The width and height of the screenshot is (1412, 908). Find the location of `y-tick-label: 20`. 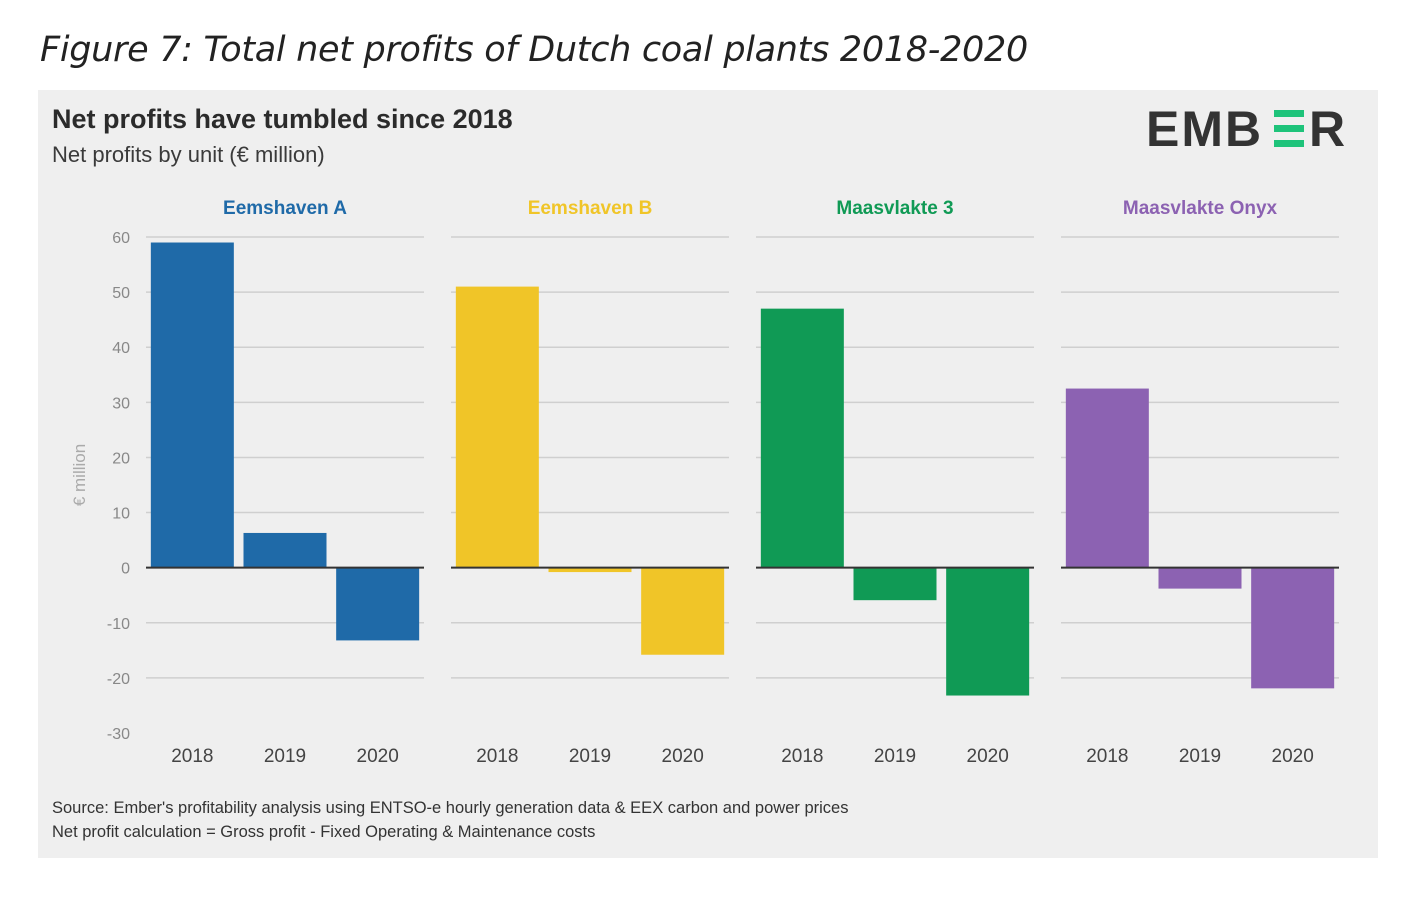

y-tick-label: 20 is located at coordinates (121, 458).